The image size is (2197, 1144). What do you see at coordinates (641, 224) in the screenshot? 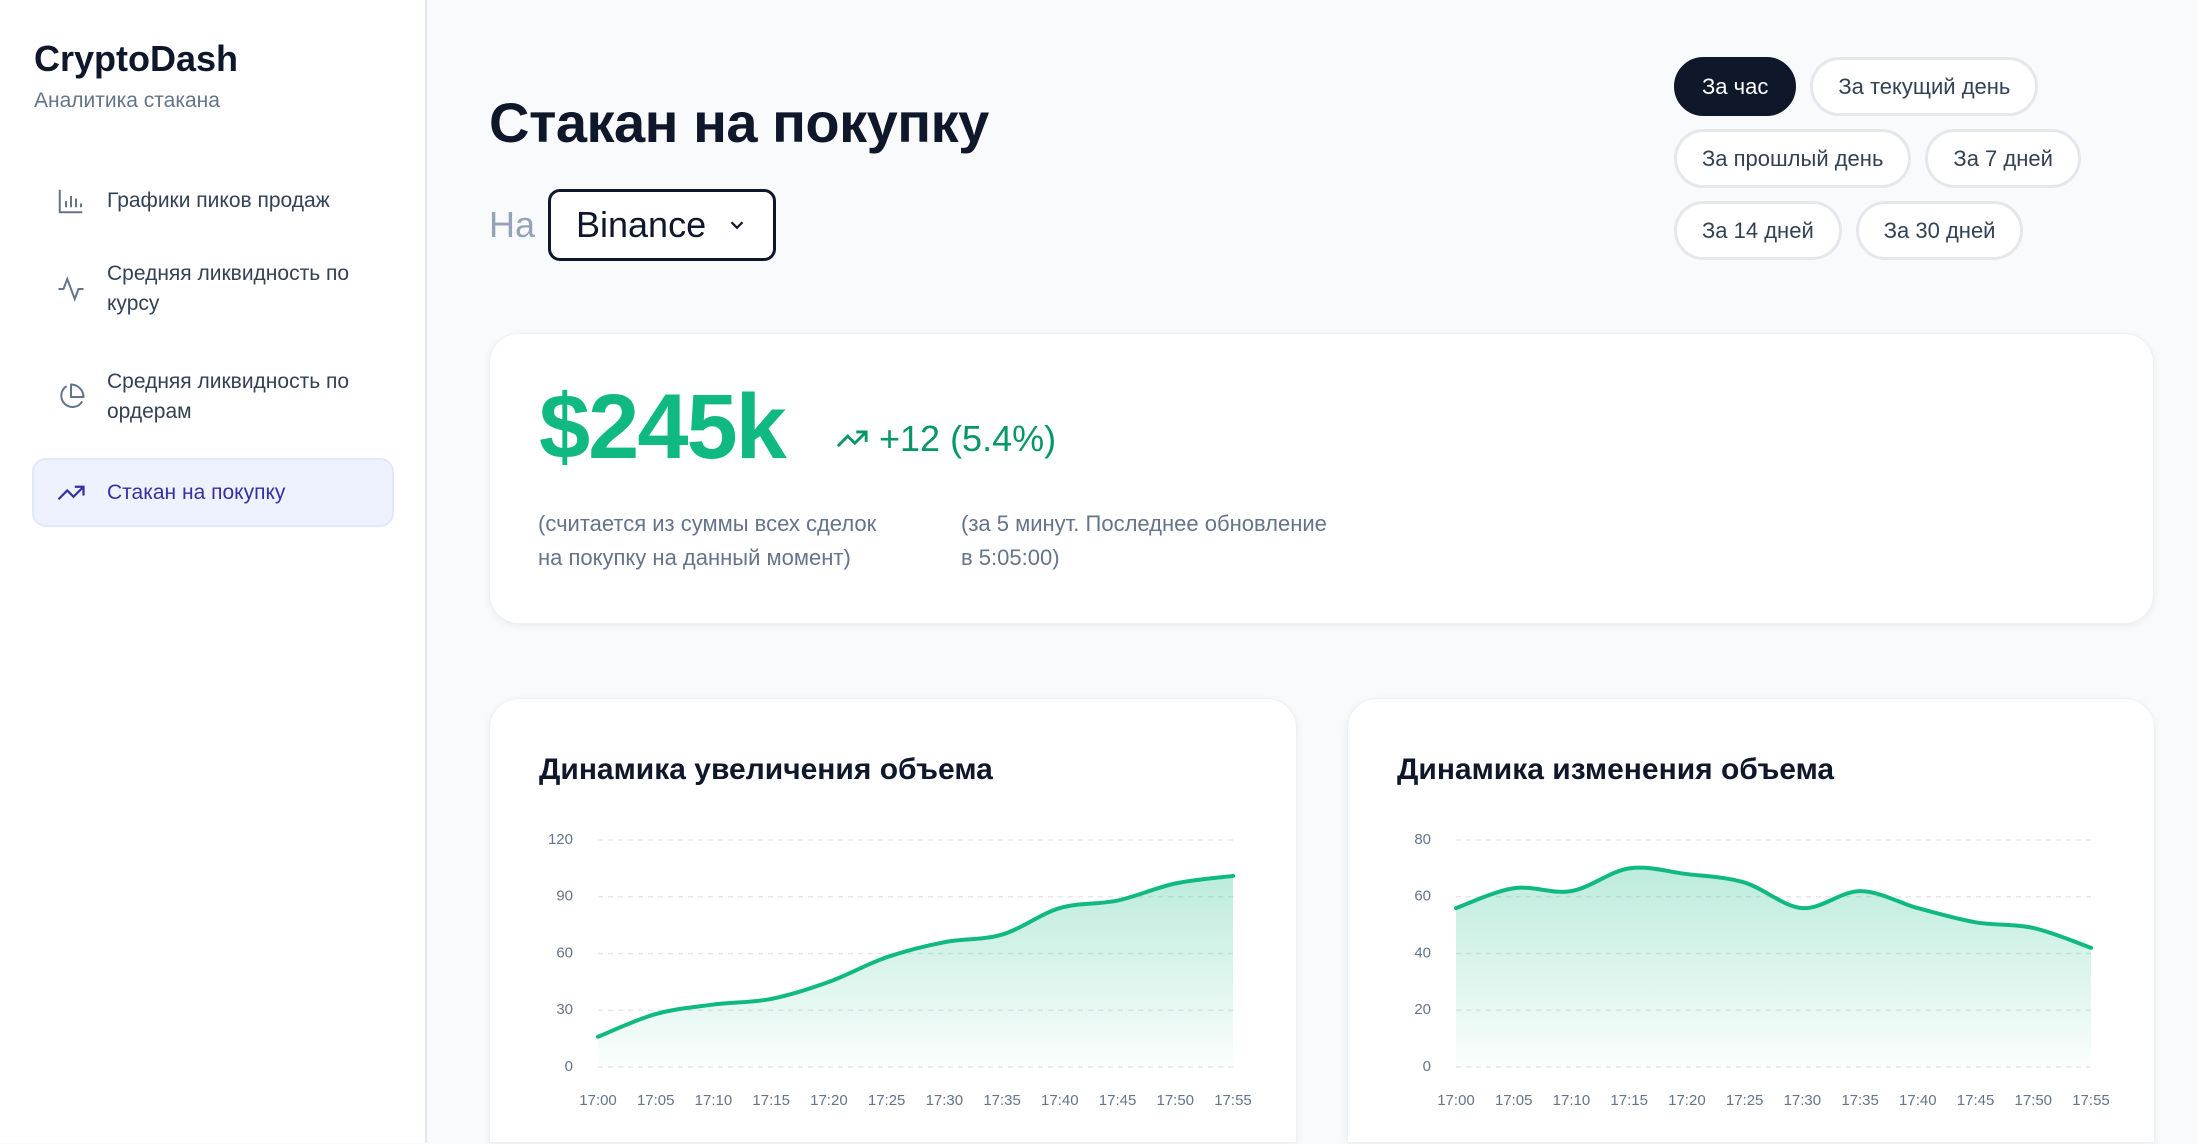
I see `exchange-value: Binance` at bounding box center [641, 224].